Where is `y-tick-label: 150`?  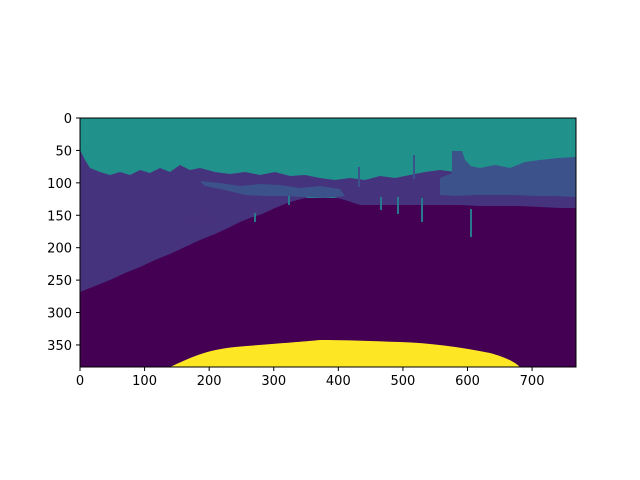
y-tick-label: 150 is located at coordinates (59, 216).